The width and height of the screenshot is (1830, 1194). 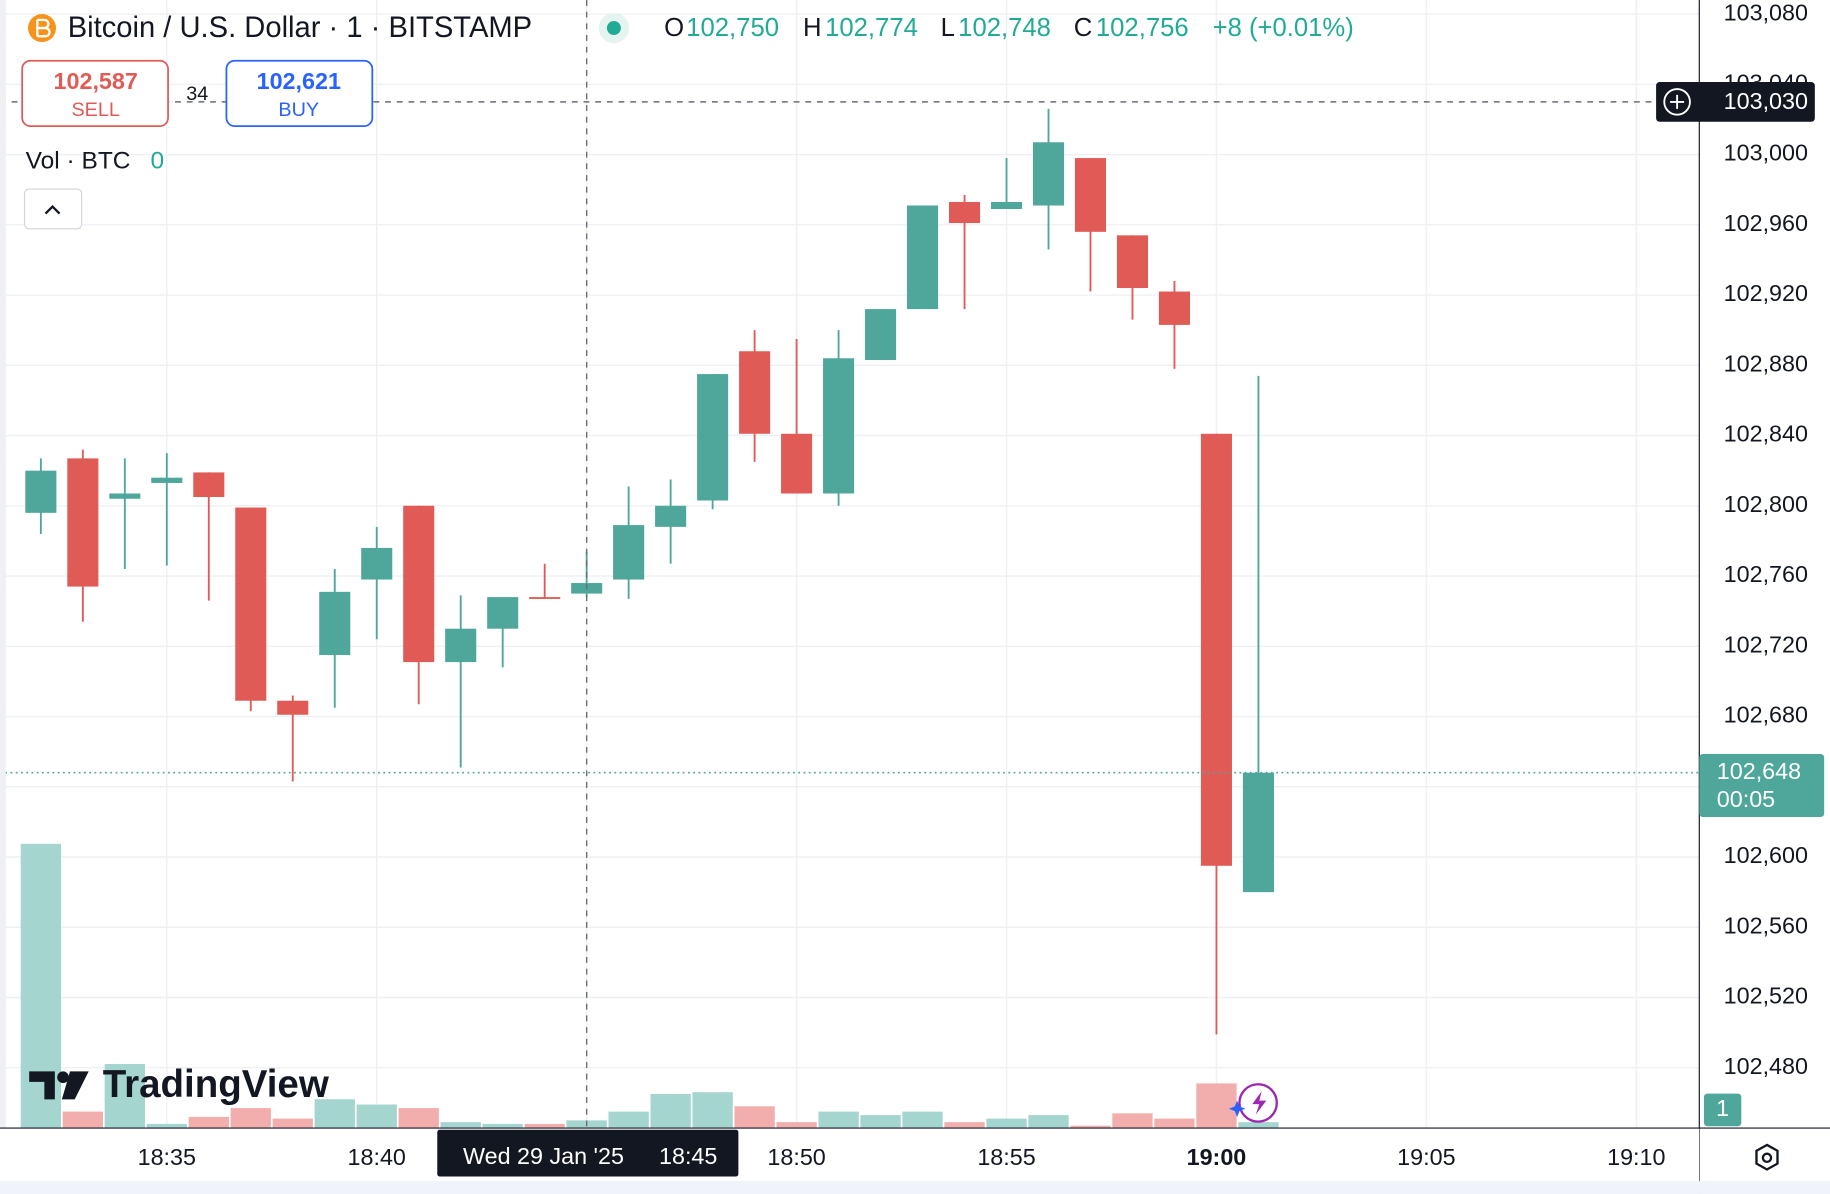 What do you see at coordinates (300, 28) in the screenshot?
I see `symbol-title: Bitcoin / U.S. Dollar · 1 · BITSTAMP` at bounding box center [300, 28].